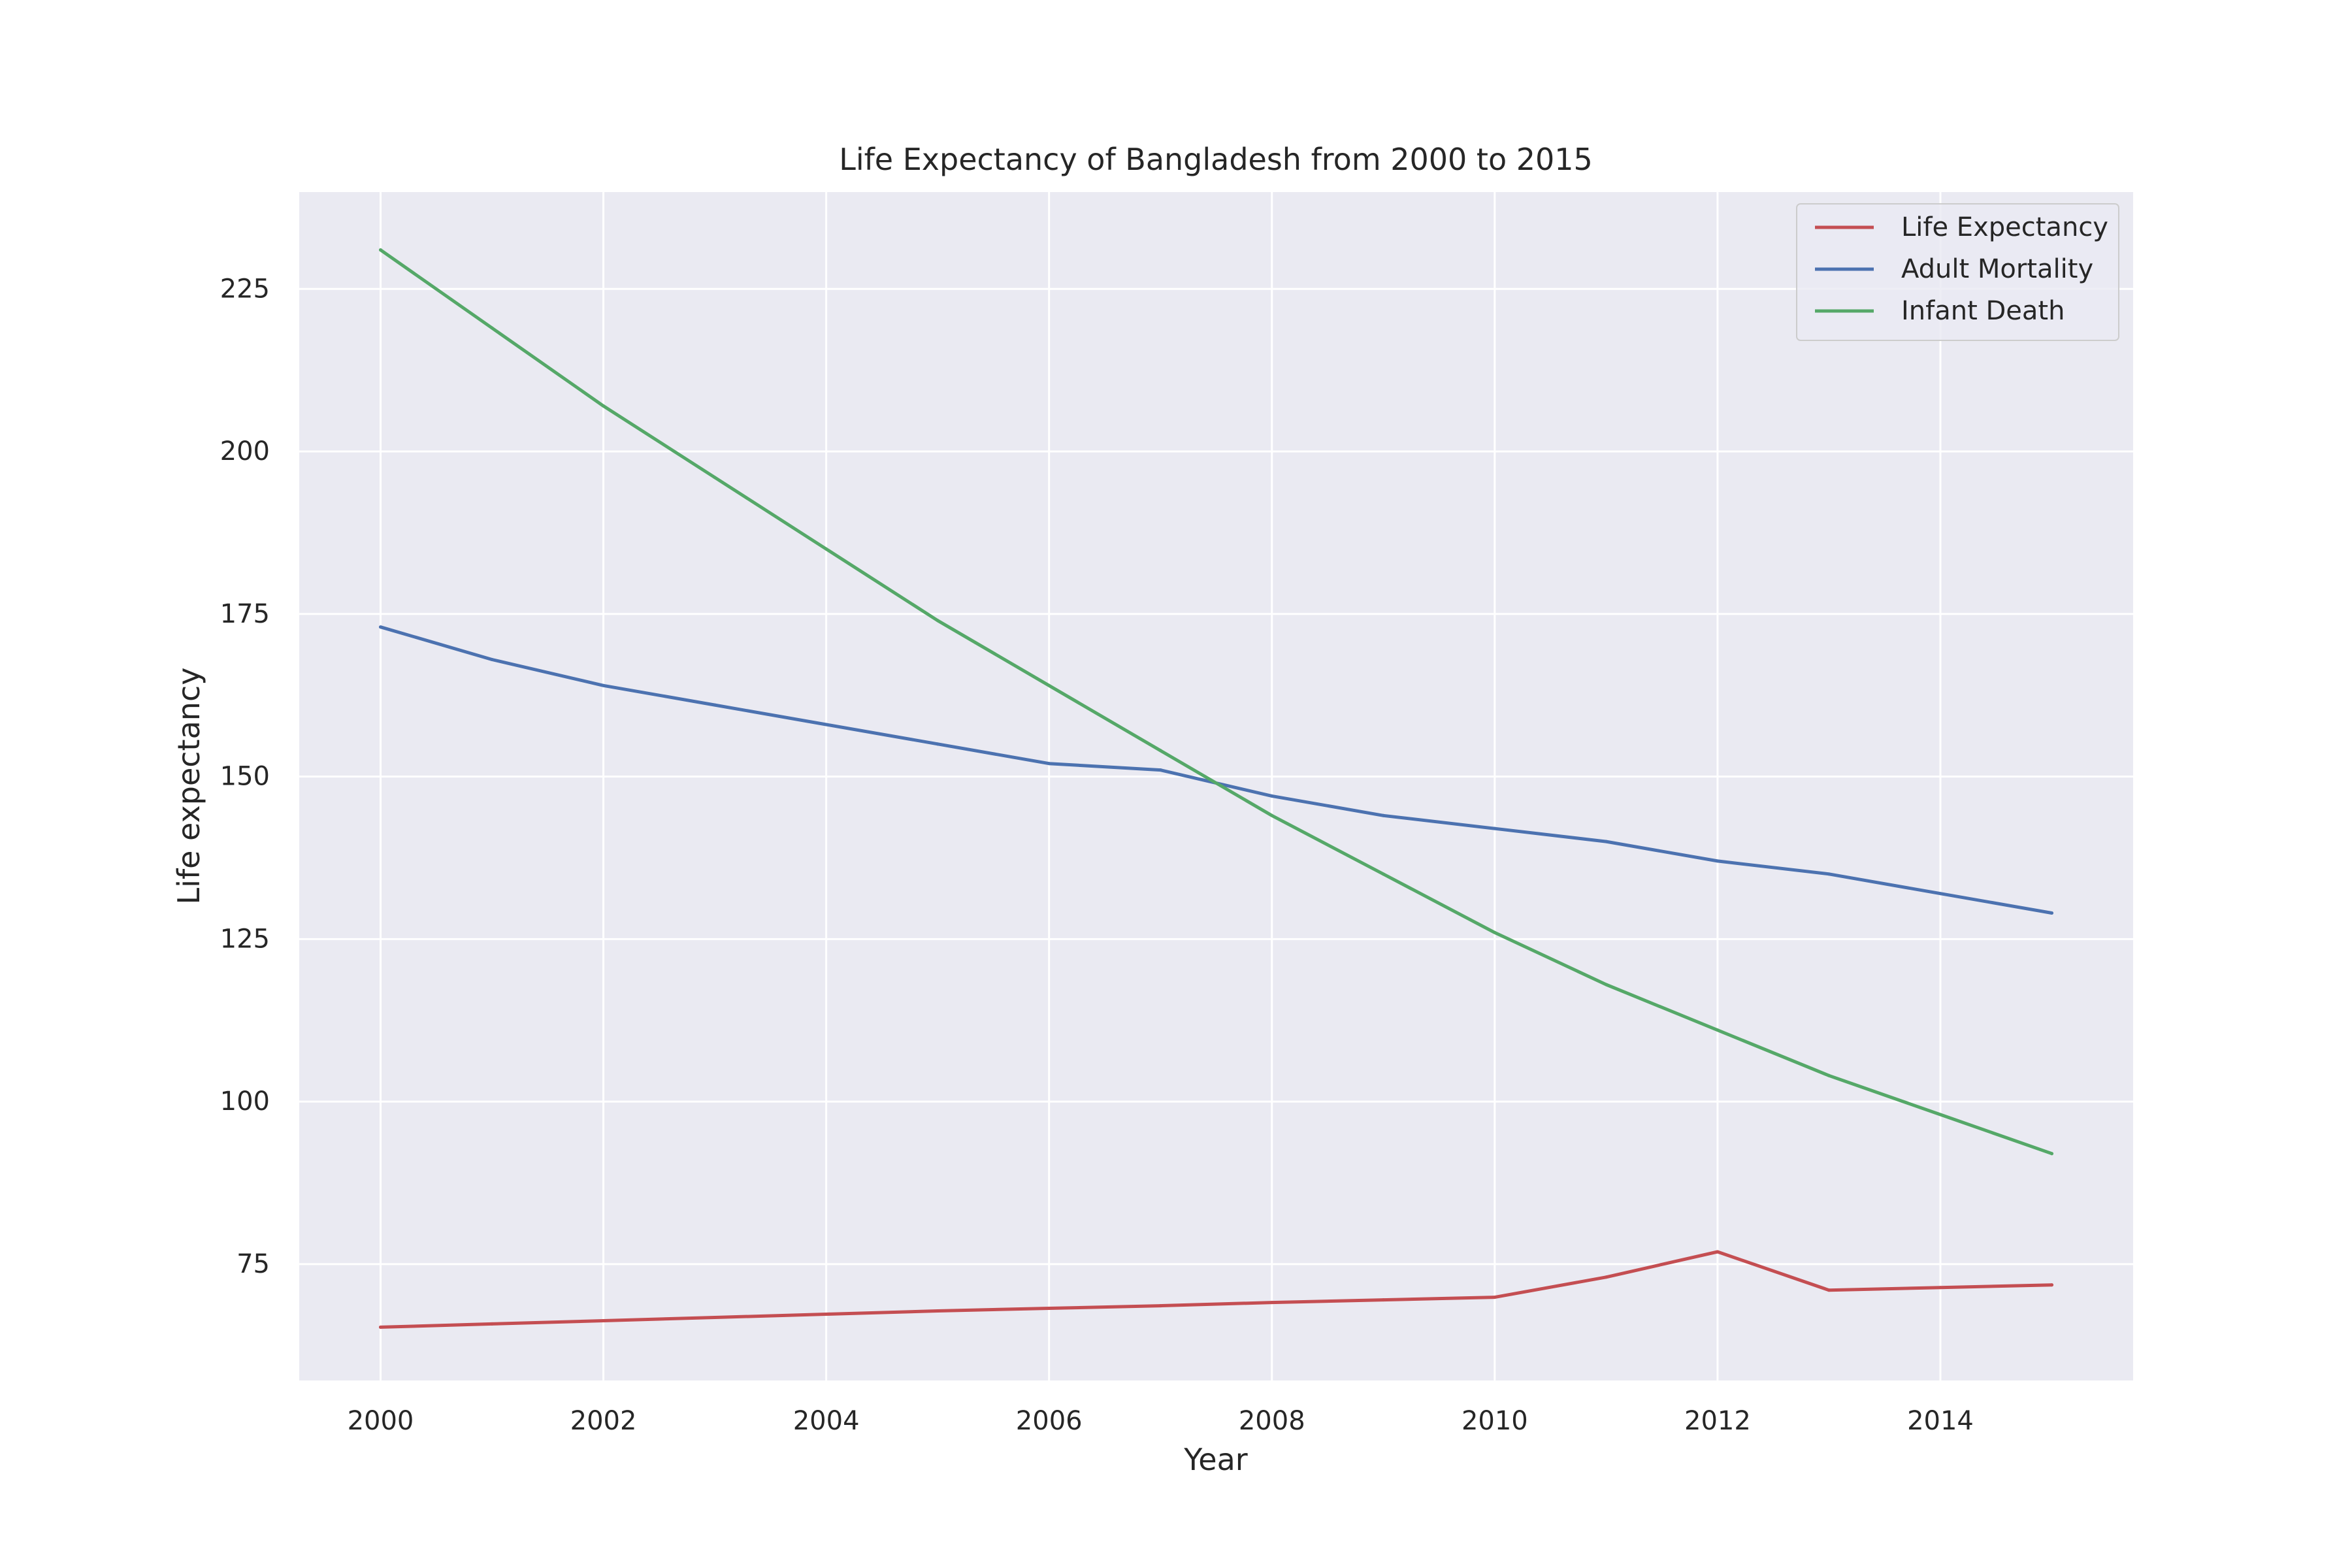 The width and height of the screenshot is (2352, 1568). What do you see at coordinates (245, 614) in the screenshot?
I see `y-tick-label: 175` at bounding box center [245, 614].